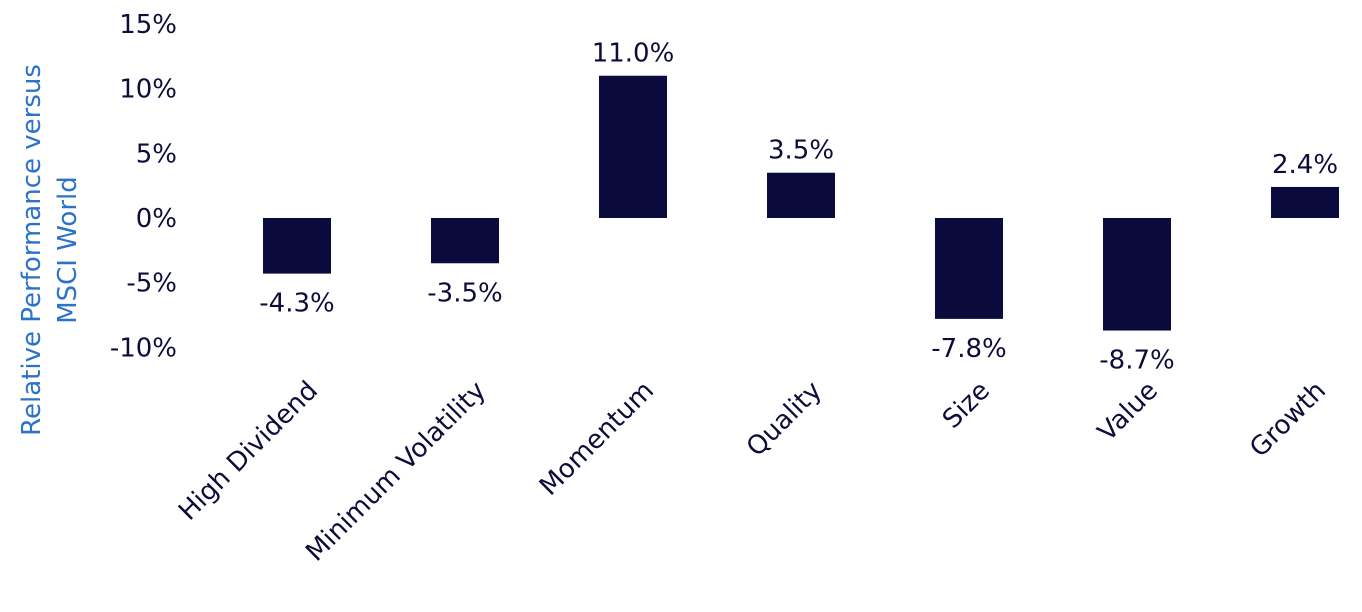 The width and height of the screenshot is (1362, 612). I want to click on y-tick-label: 15%, so click(148, 25).